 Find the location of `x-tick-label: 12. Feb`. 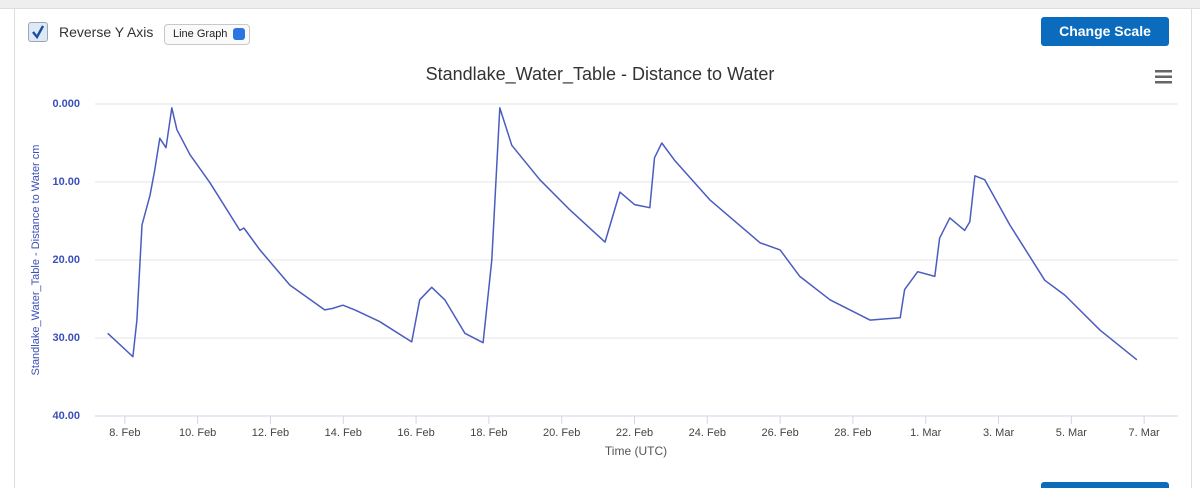

x-tick-label: 12. Feb is located at coordinates (270, 433).